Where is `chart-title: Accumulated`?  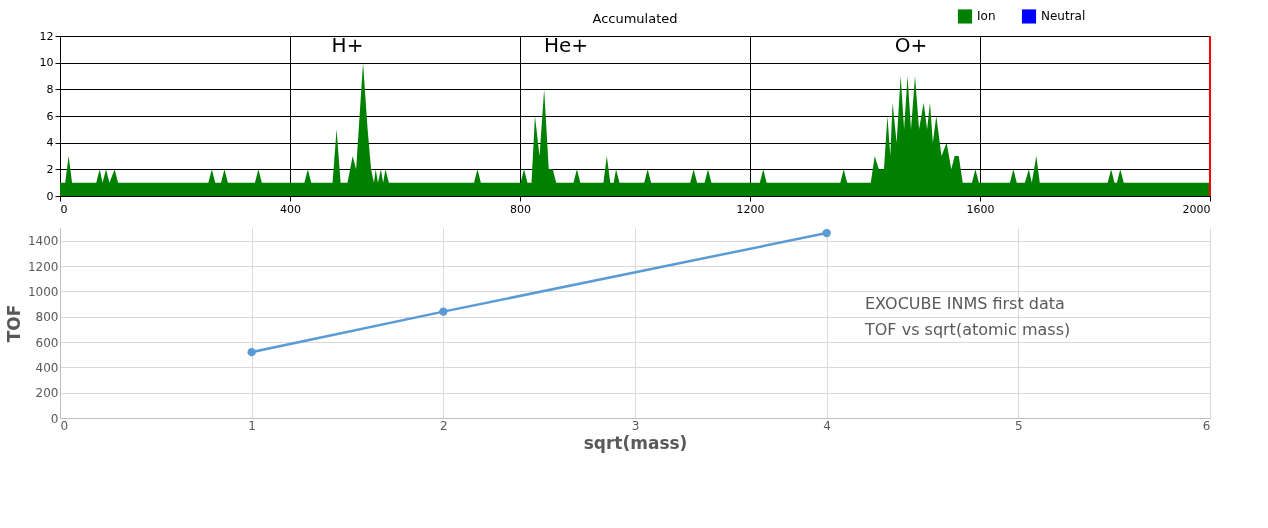
chart-title: Accumulated is located at coordinates (635, 18).